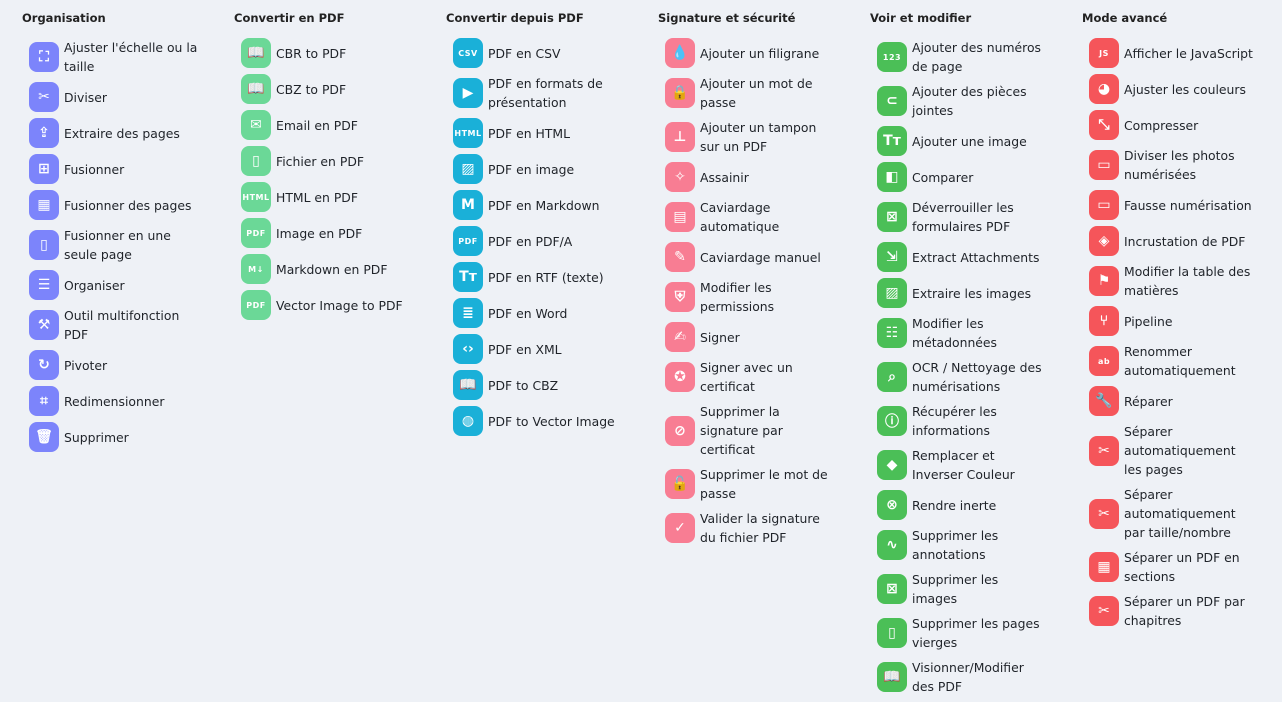 This screenshot has width=1282, height=702. Describe the element at coordinates (764, 93) in the screenshot. I see `tool-item: 🔒 Ajouter un mot de passe` at that location.